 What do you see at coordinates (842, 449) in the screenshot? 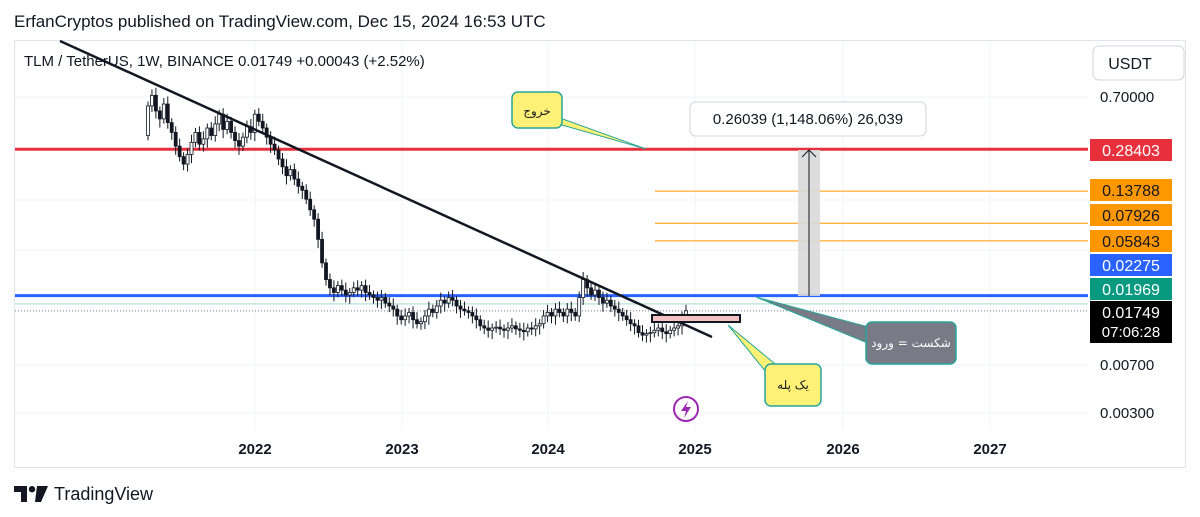
I see `x-tick-label: 2026` at bounding box center [842, 449].